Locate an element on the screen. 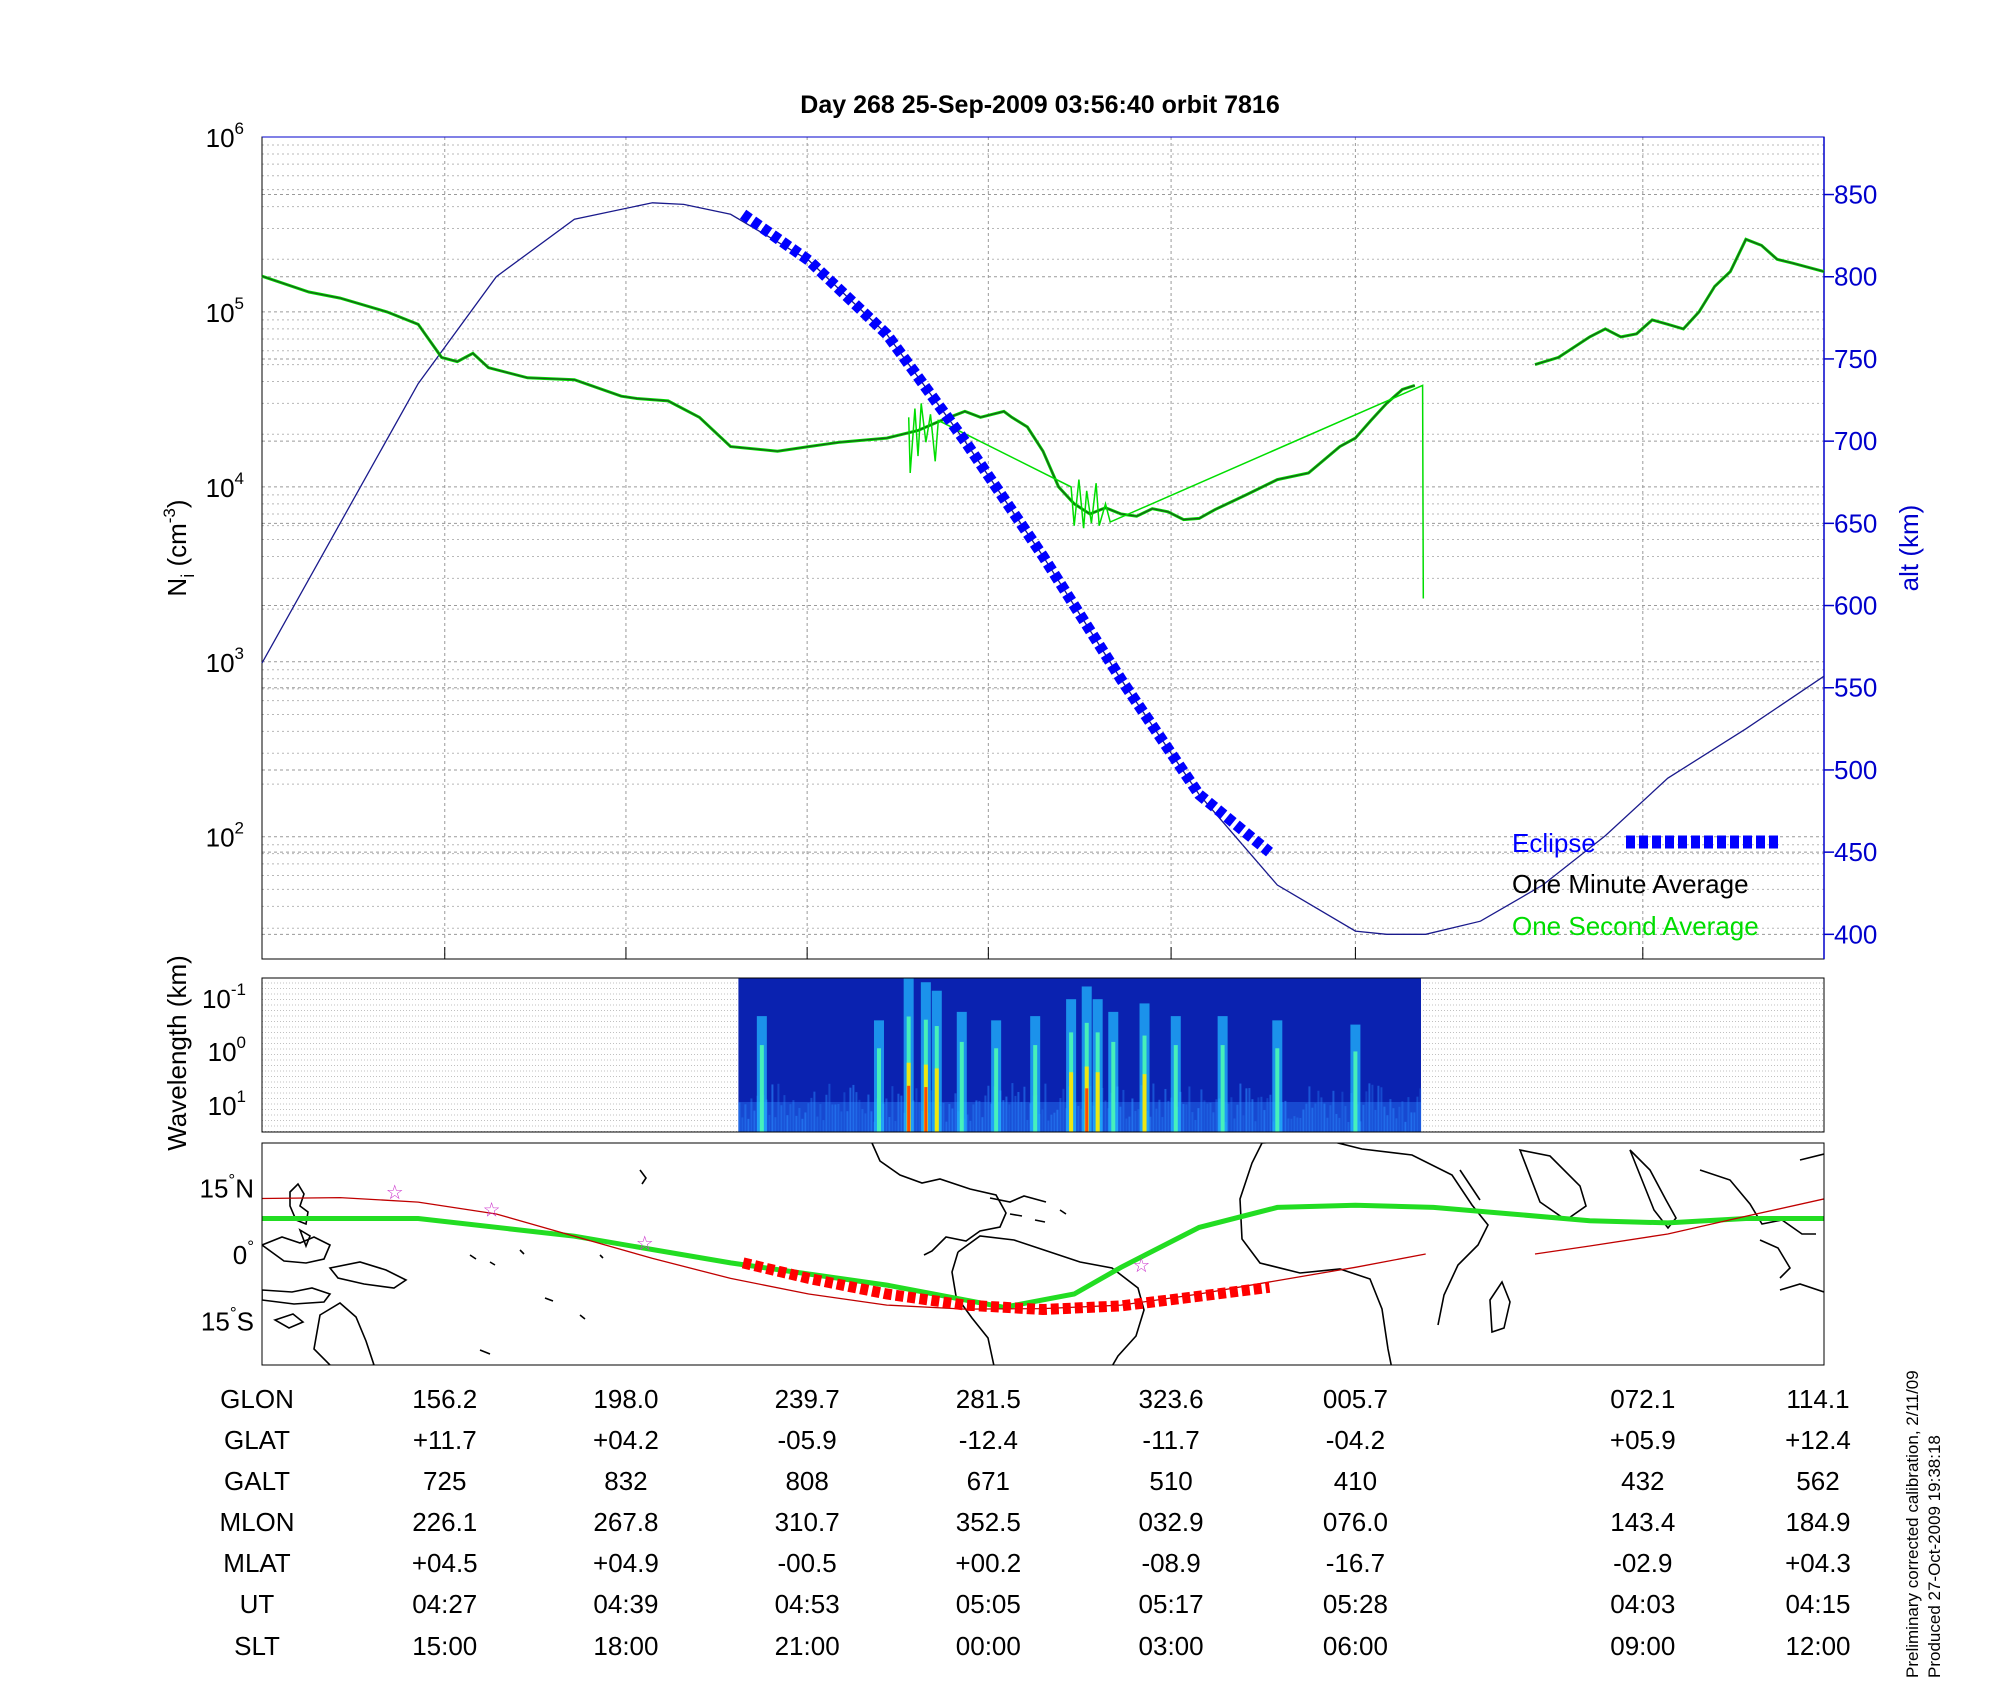 Image resolution: width=2000 pixels, height=1700 pixels. density-tick-label: 10⁵ is located at coordinates (225, 311).